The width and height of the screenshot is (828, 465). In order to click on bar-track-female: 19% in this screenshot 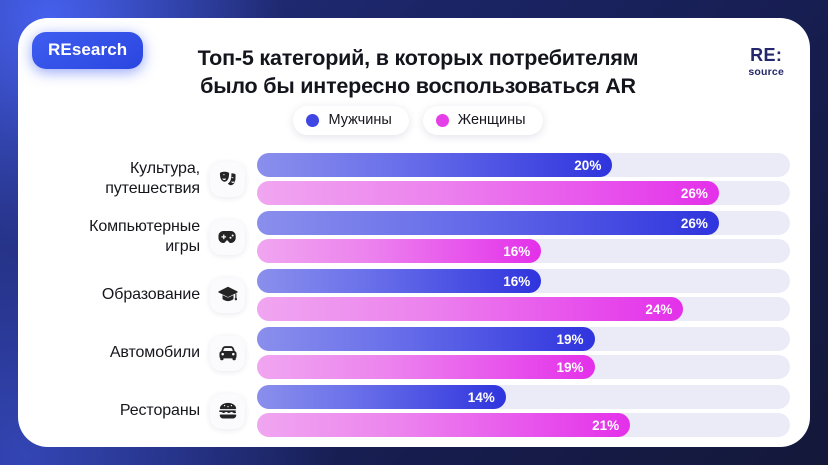, I will do `click(523, 367)`.